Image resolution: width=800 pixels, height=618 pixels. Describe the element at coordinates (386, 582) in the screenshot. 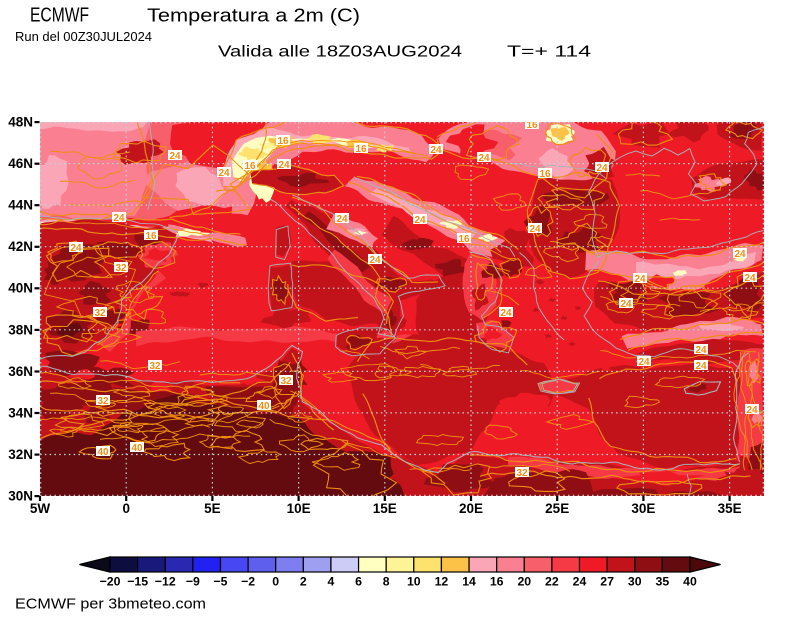

I see `svg-text: 8` at that location.